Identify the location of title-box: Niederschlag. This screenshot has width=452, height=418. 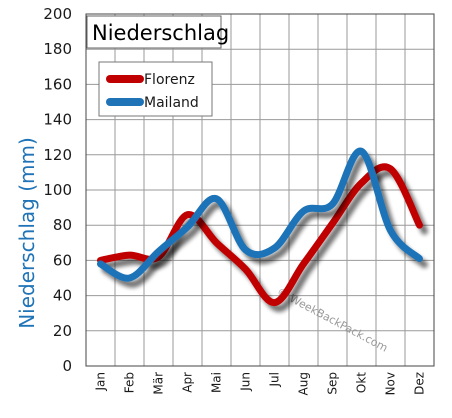
(157, 32).